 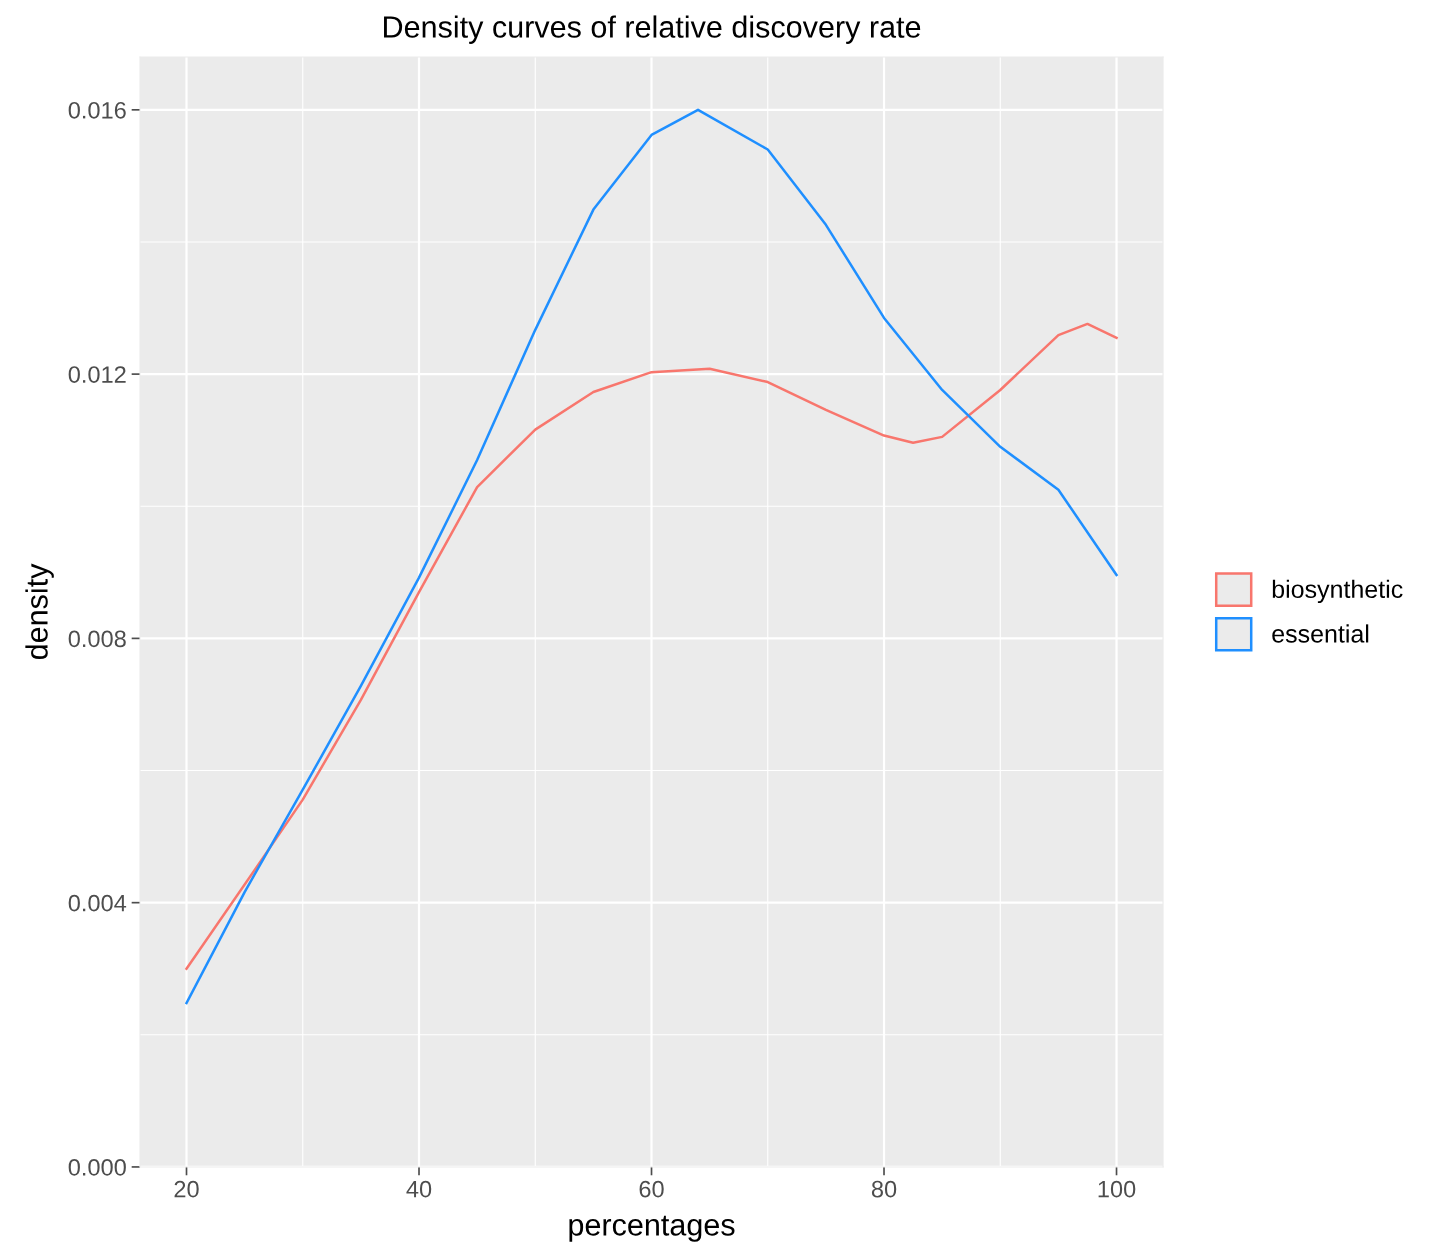 What do you see at coordinates (651, 1189) in the screenshot?
I see `x-tick-label: 60` at bounding box center [651, 1189].